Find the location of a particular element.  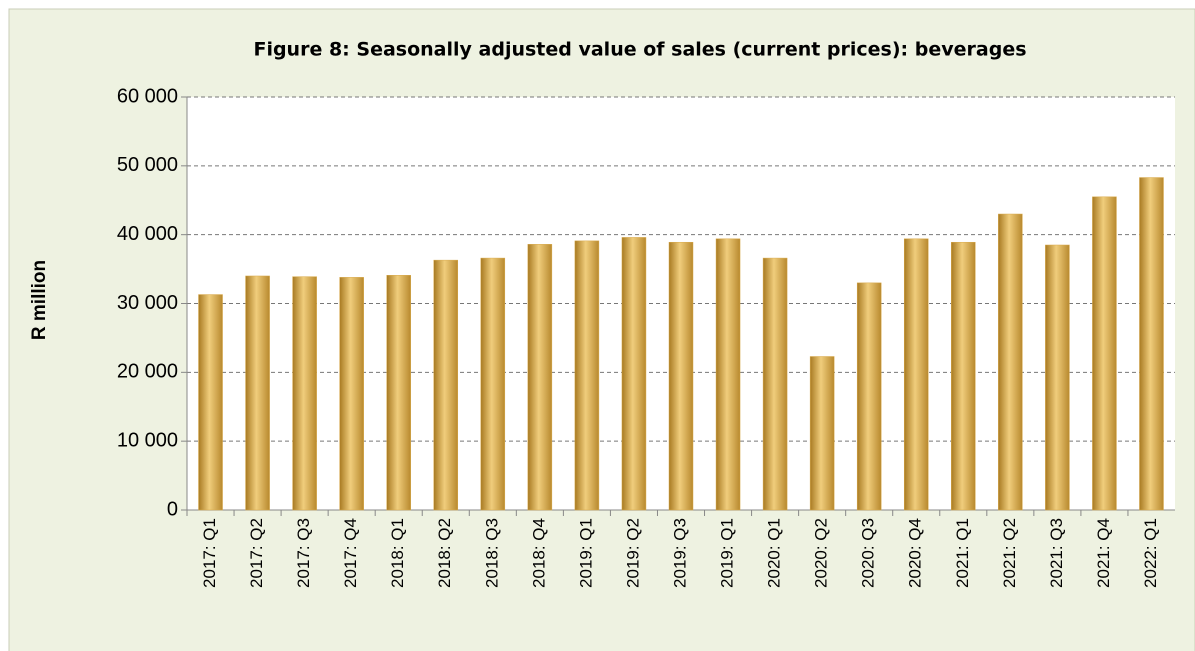

x-tick-label: 2018: Q3 is located at coordinates (491, 553).